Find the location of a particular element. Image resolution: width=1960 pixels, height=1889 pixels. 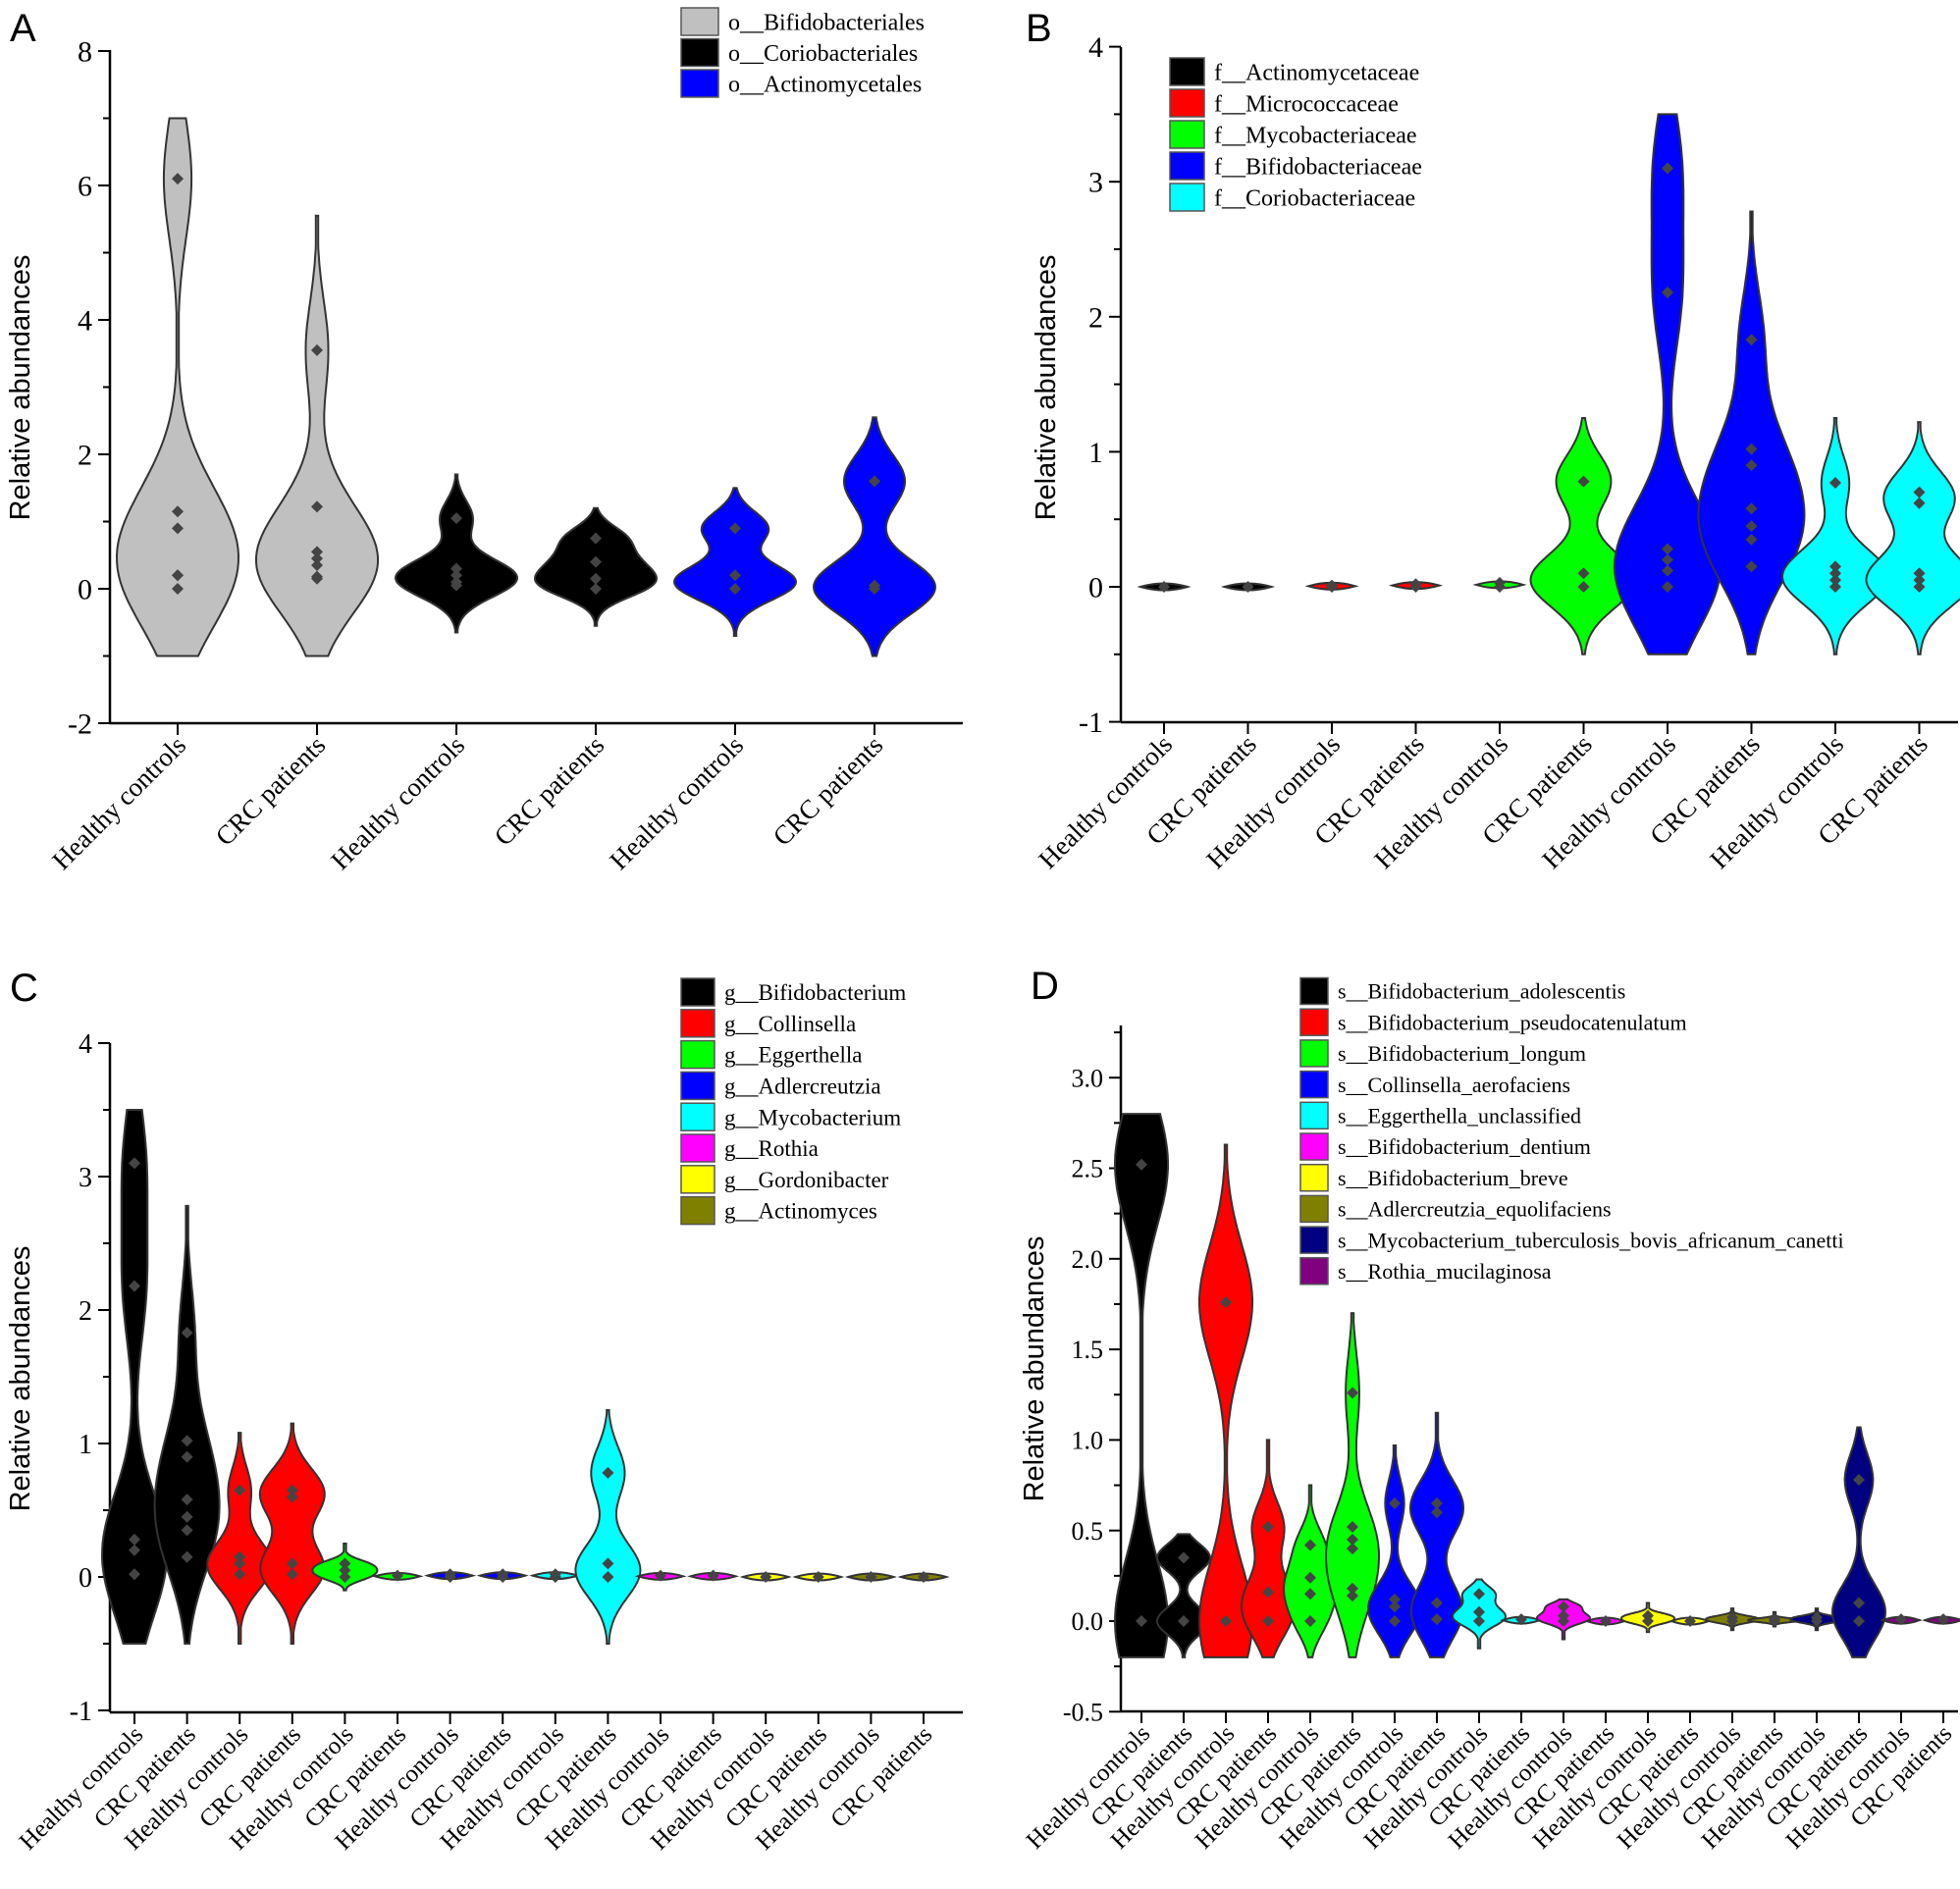

y-tick-label: 8 is located at coordinates (85, 52).